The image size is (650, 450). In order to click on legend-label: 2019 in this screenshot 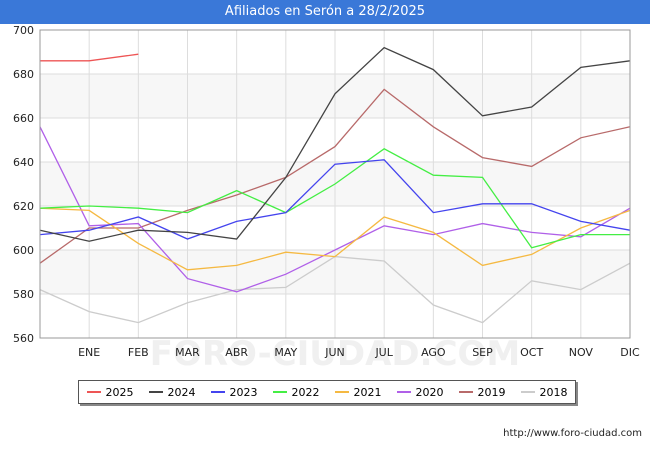, I will do `click(491, 392)`.